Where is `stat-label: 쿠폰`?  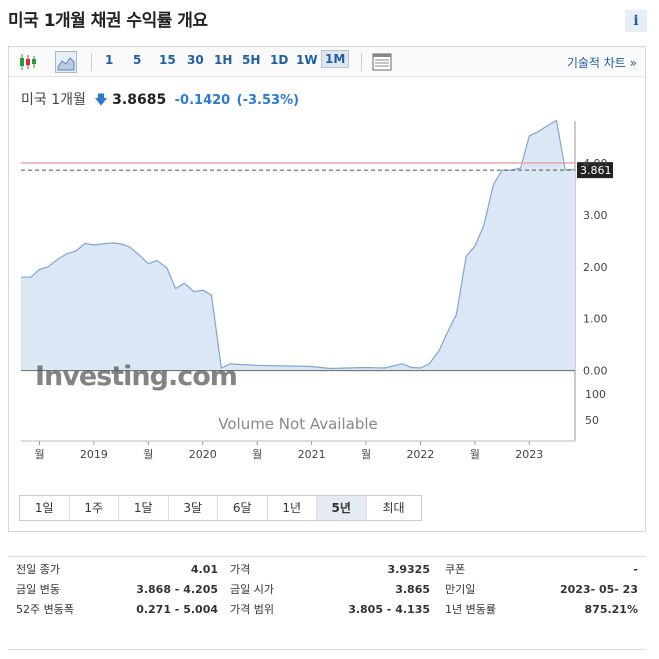 stat-label: 쿠폰 is located at coordinates (455, 569).